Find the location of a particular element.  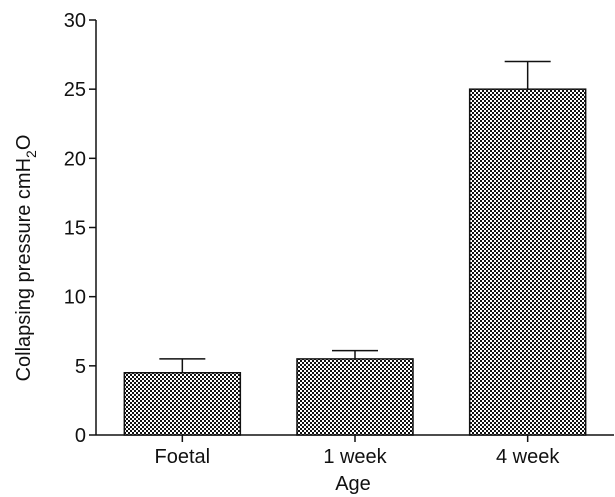

y-axis-label: Collapsing pressure cmH2O is located at coordinates (26, 258).